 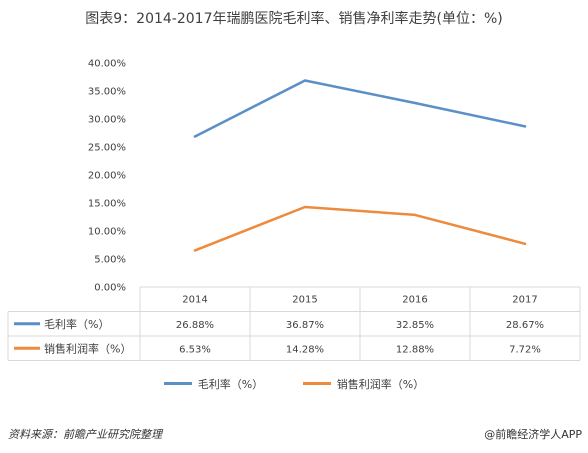 What do you see at coordinates (525, 349) in the screenshot?
I see `data-label: 7.72%` at bounding box center [525, 349].